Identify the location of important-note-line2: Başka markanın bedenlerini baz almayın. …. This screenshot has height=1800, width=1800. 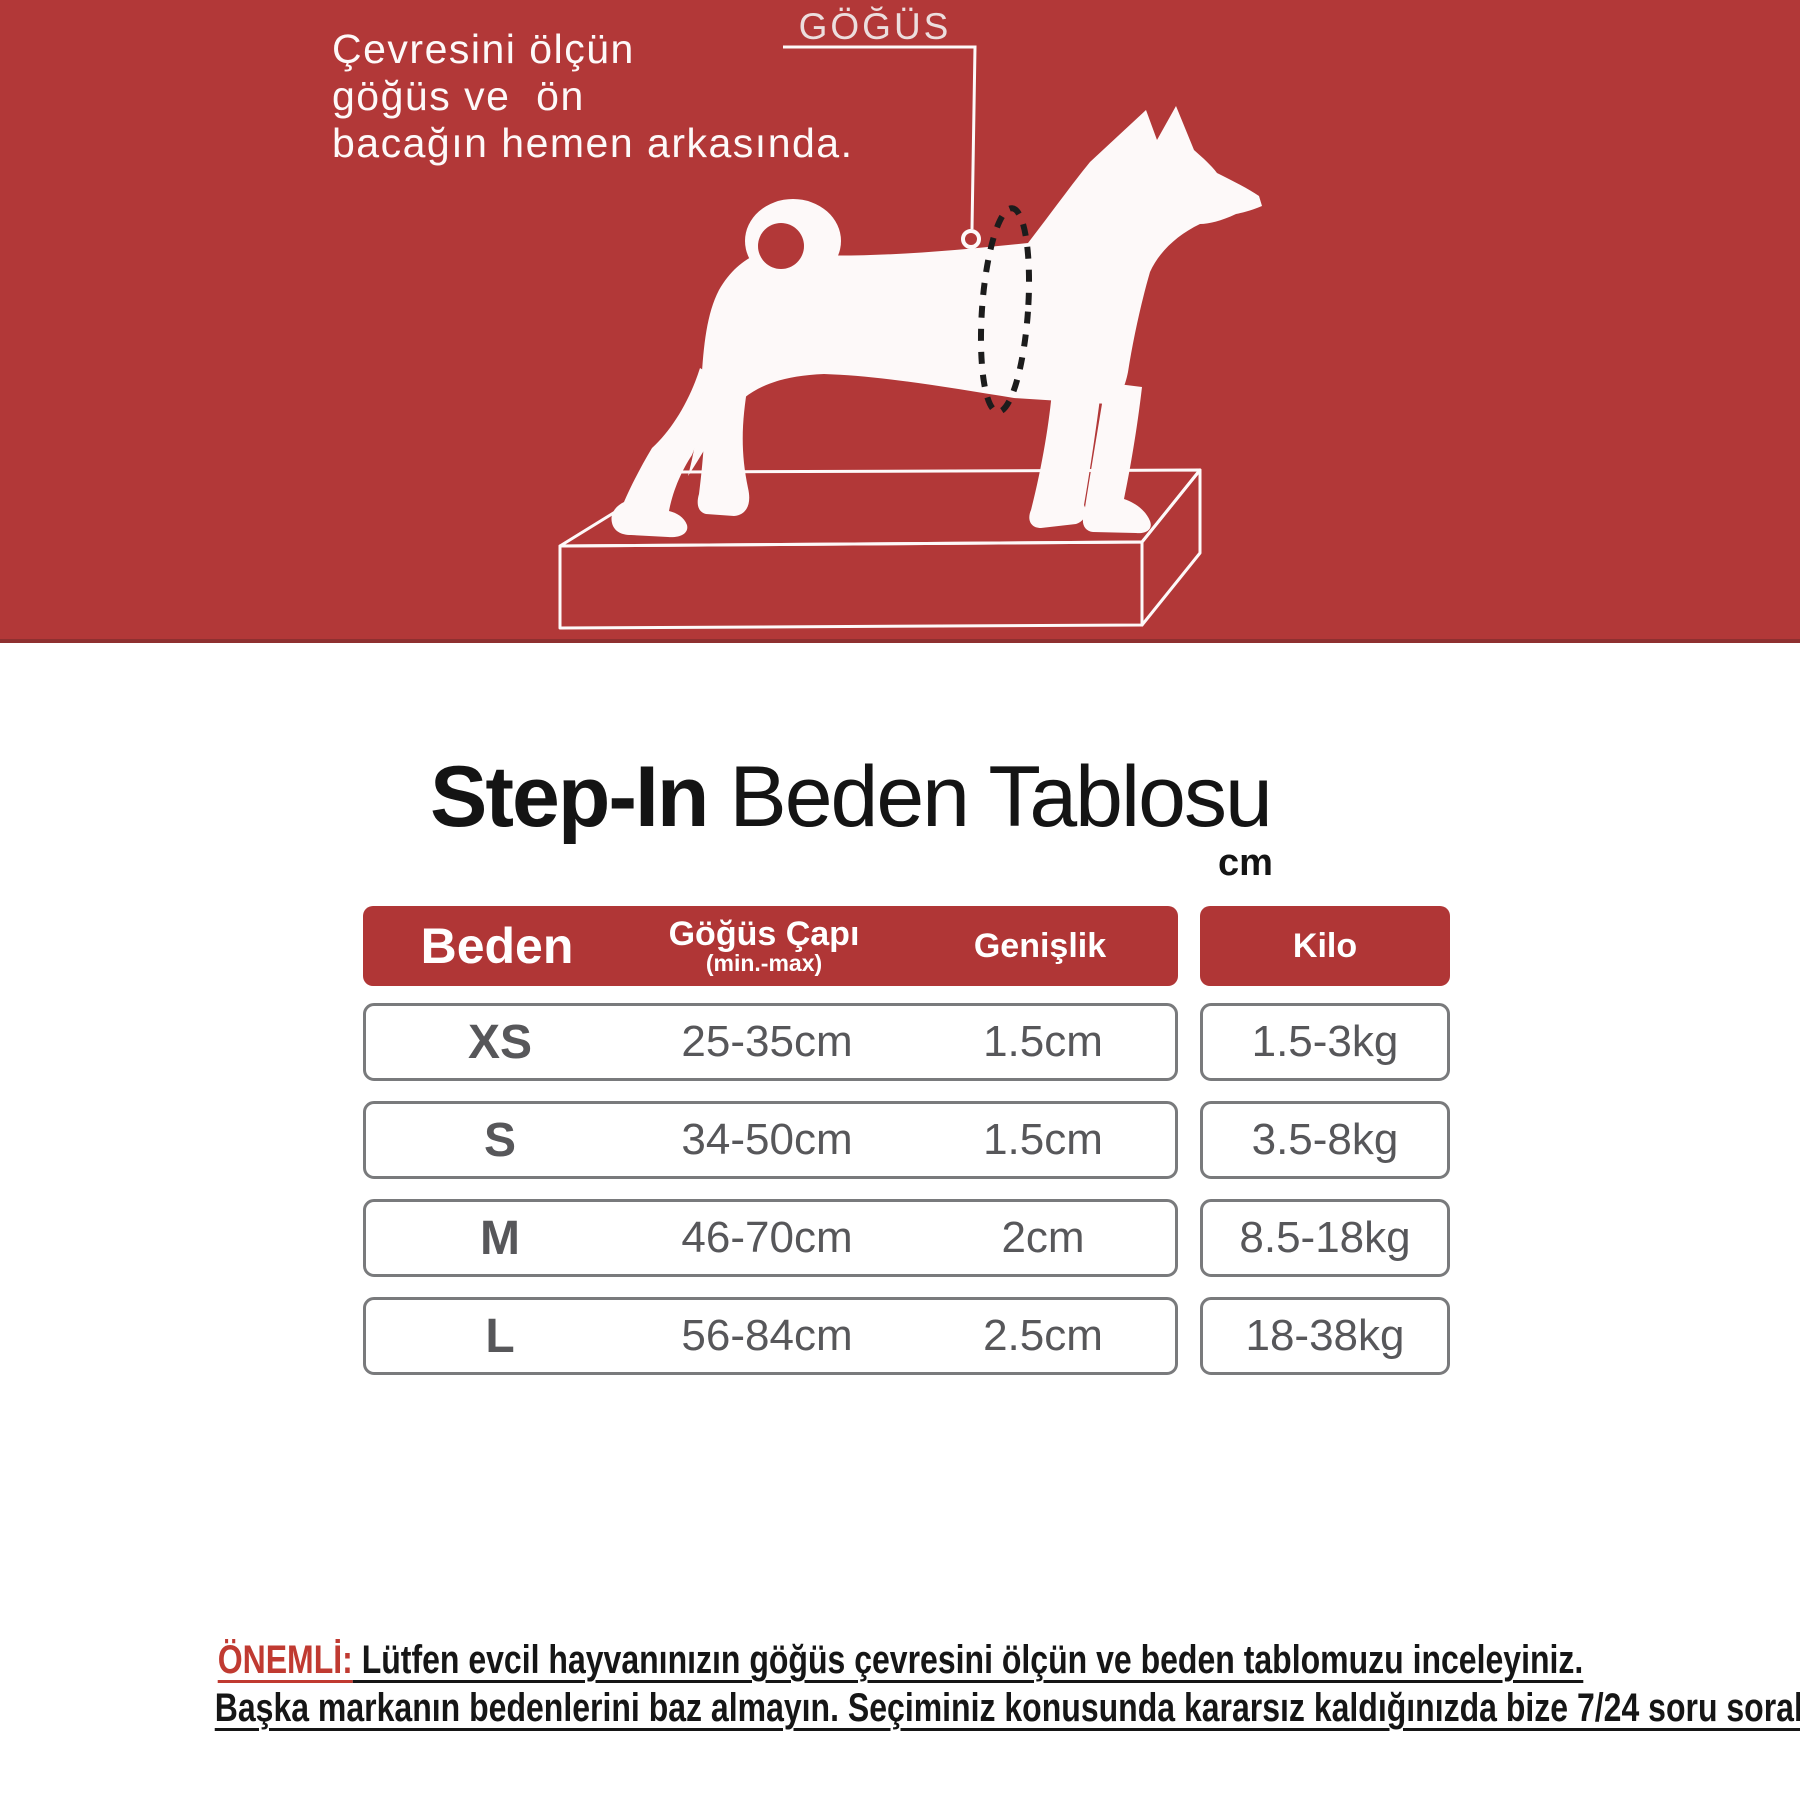
(900, 1708).